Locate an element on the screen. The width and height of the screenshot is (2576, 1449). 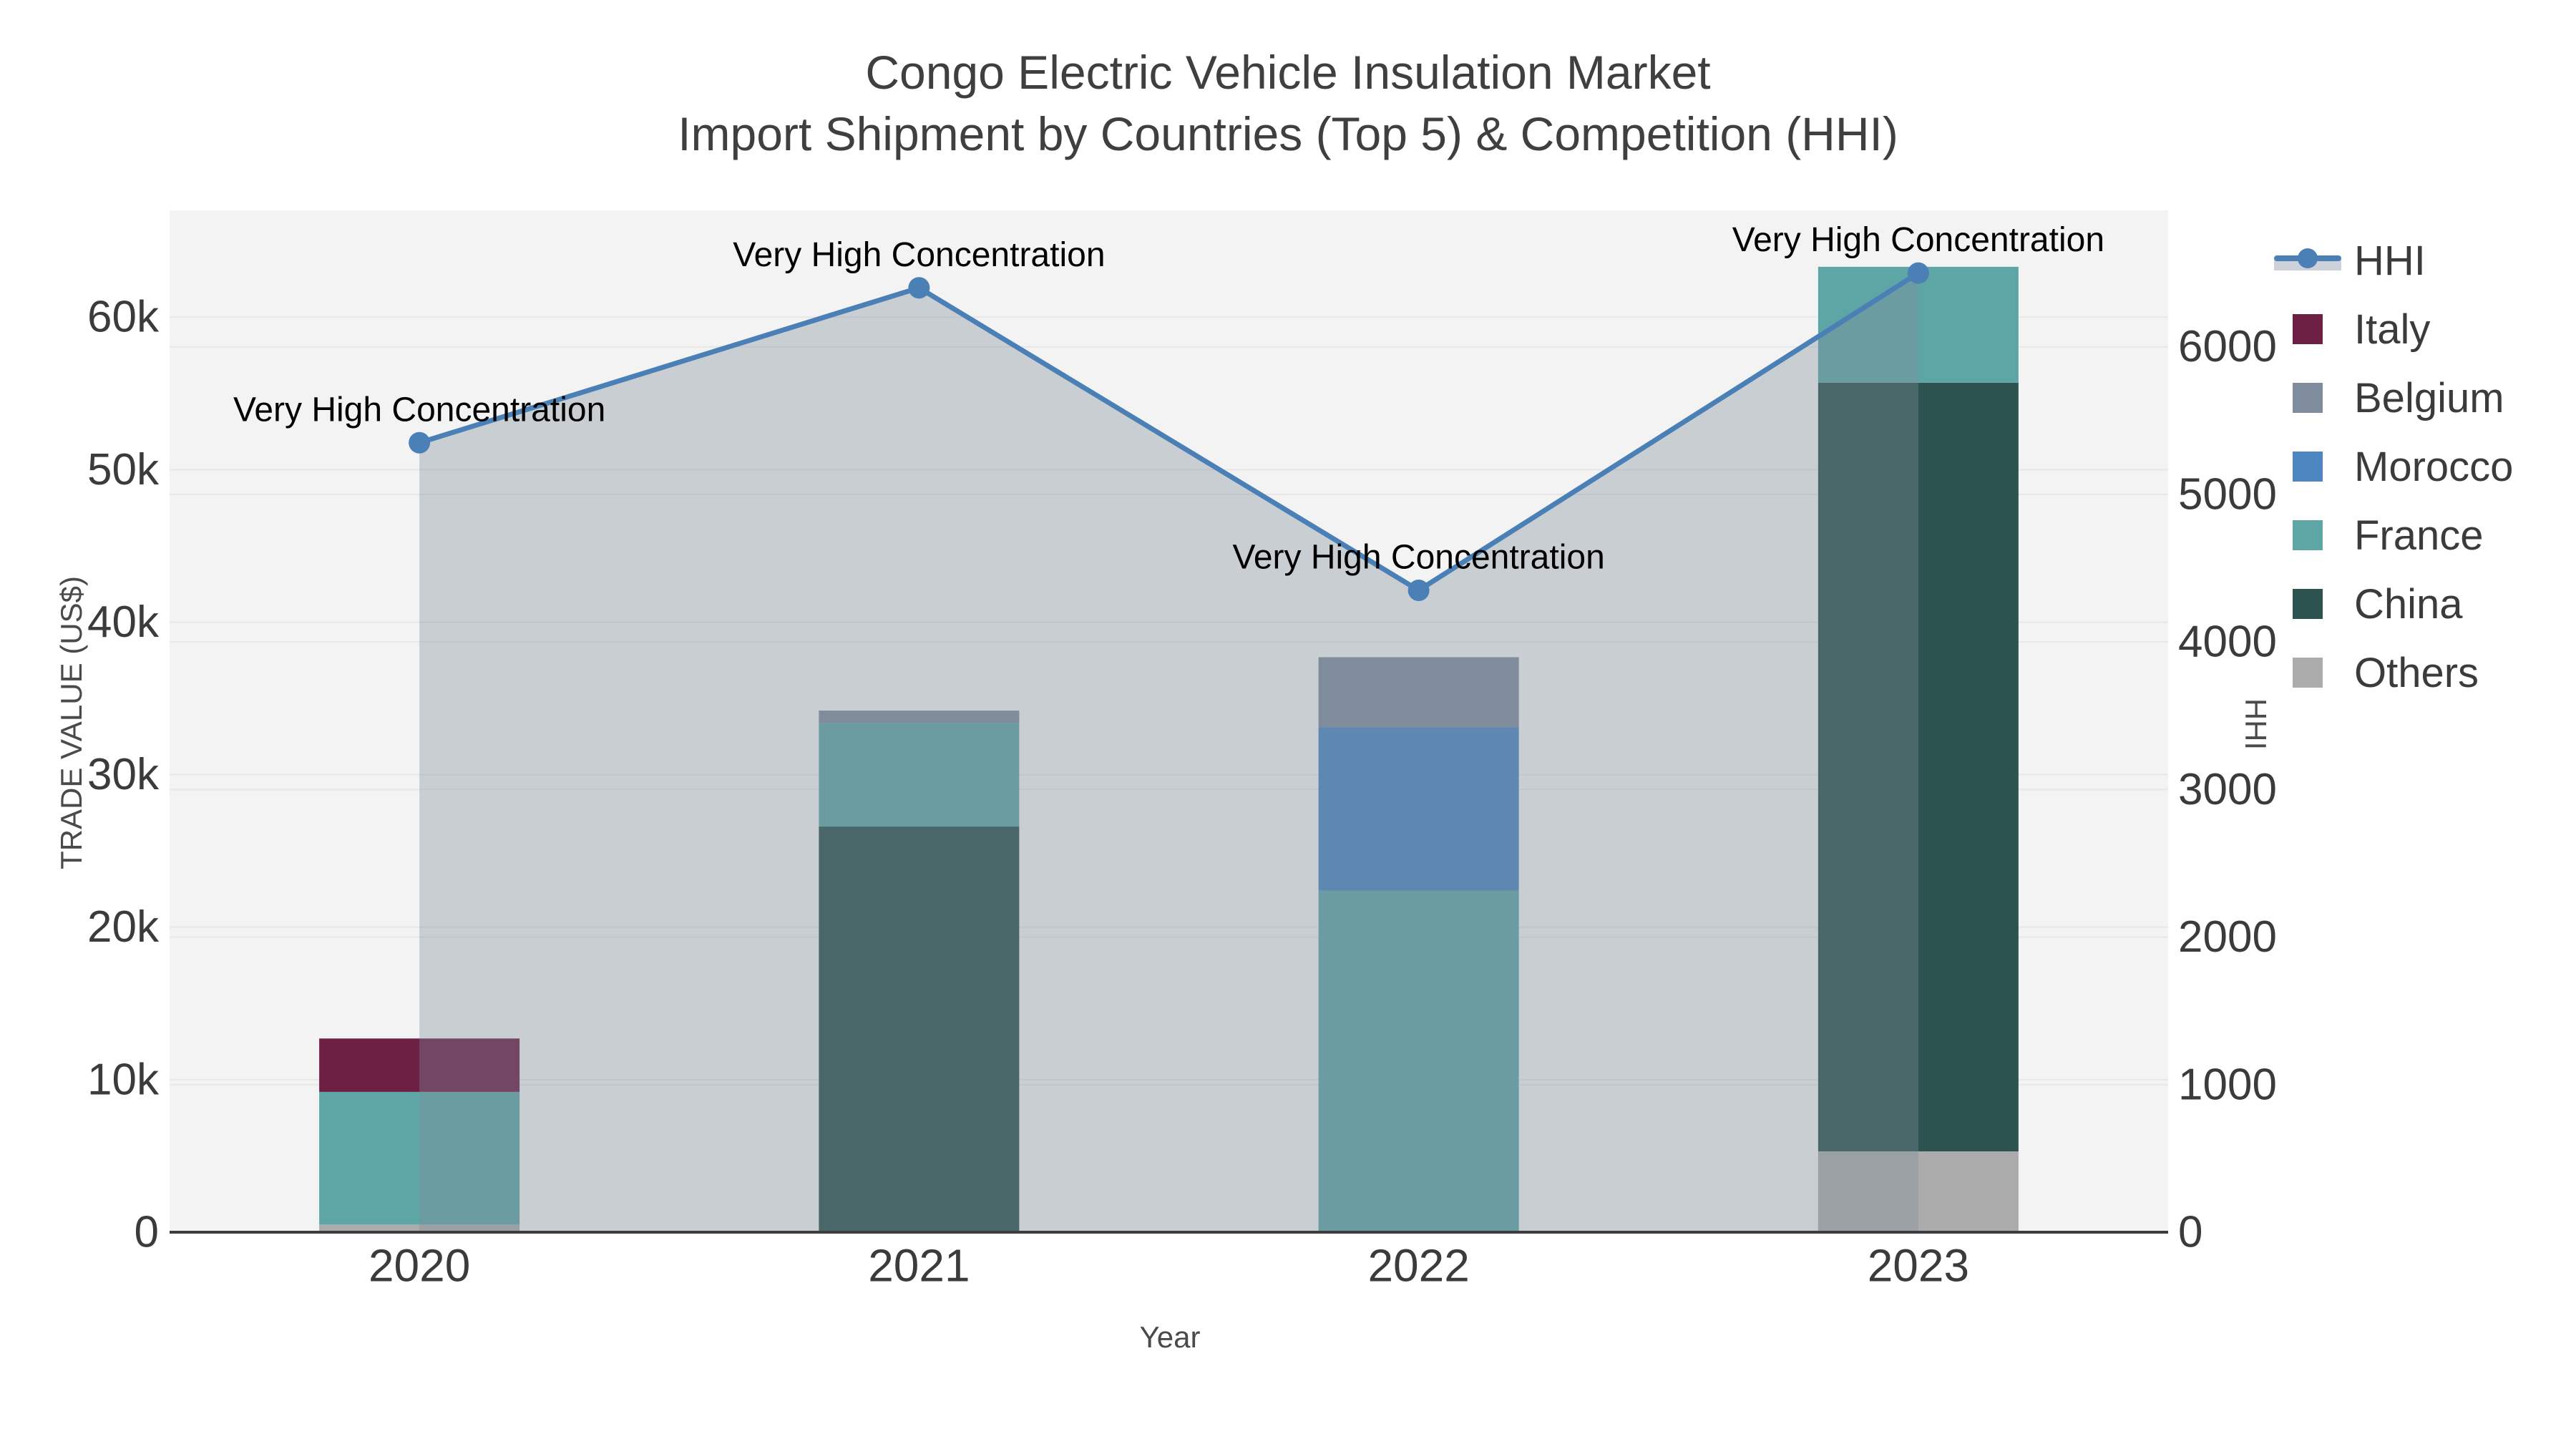
bar-segment-china-2023 is located at coordinates (1919, 767).